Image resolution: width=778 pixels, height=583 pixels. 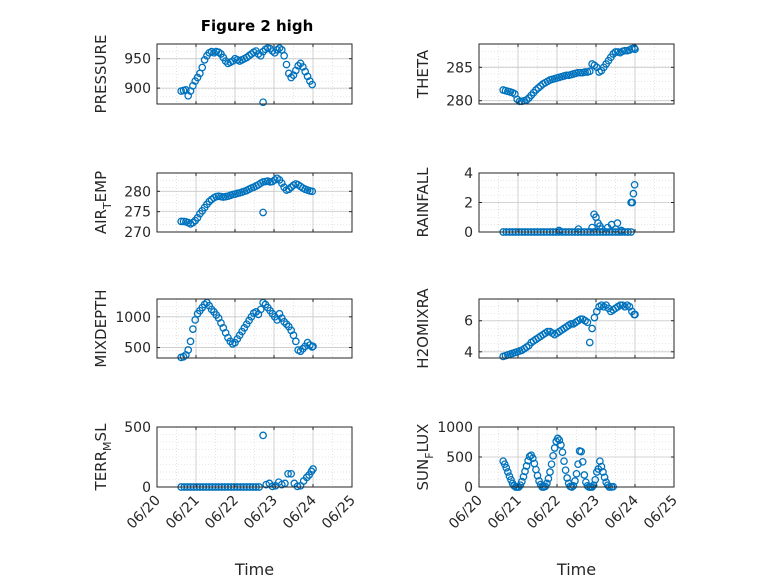 I want to click on y-tick-label: 500, so click(x=137, y=428).